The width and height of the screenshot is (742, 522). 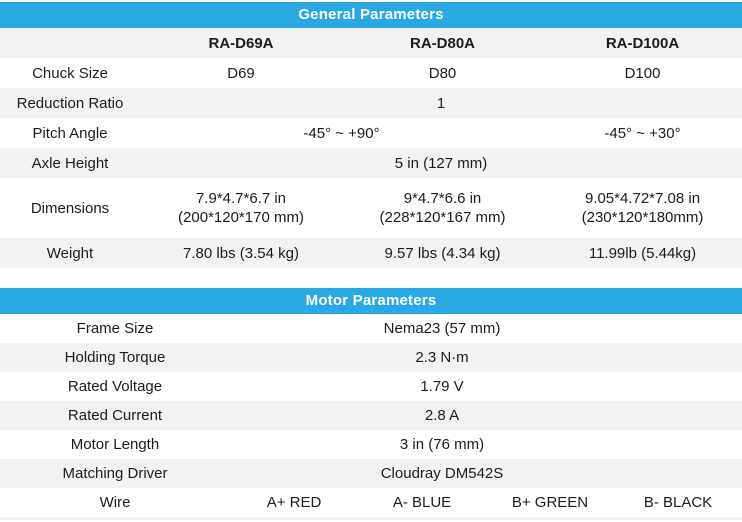 What do you see at coordinates (371, 328) in the screenshot?
I see `frame-size-row: Frame Size Nema23 (57 mm)` at bounding box center [371, 328].